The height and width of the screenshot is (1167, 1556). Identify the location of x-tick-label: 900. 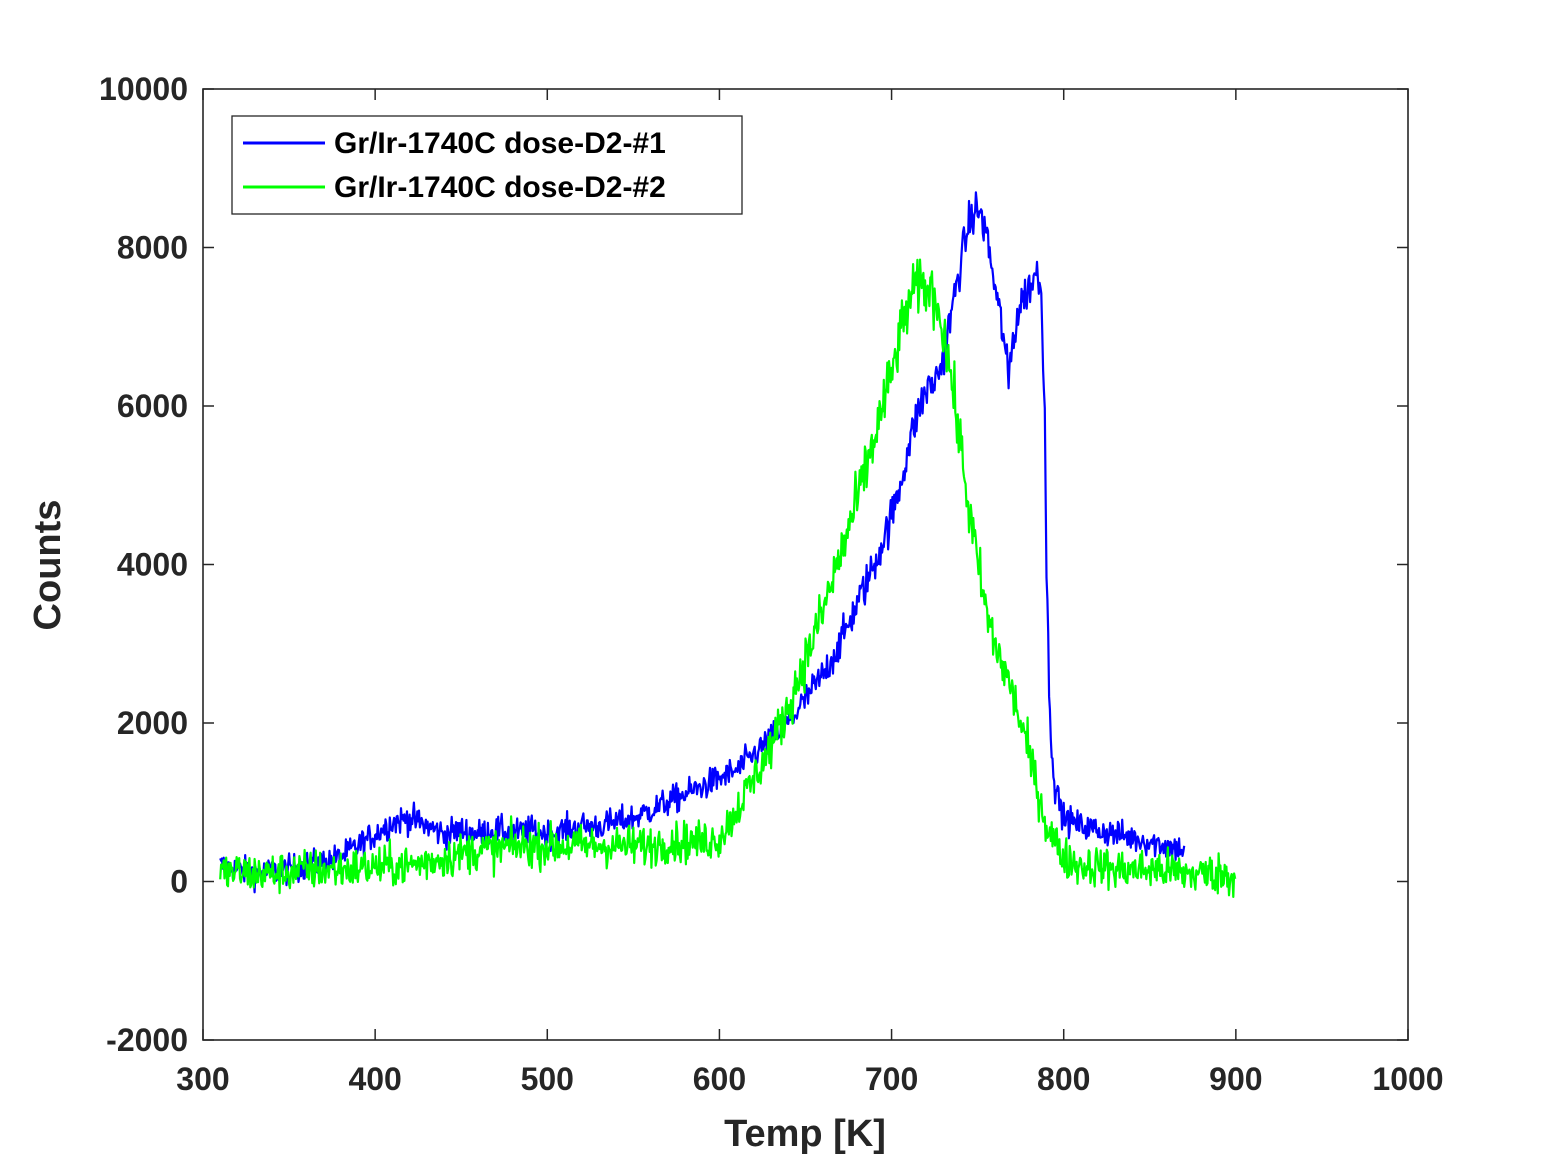
(1235, 1079).